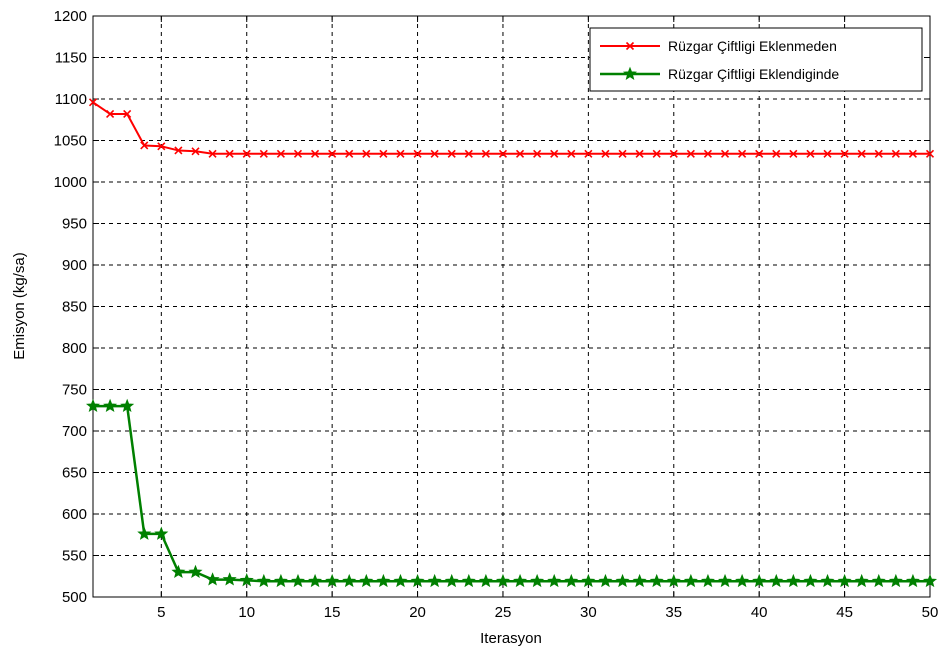 The image size is (941, 653). What do you see at coordinates (74, 265) in the screenshot?
I see `y-tick-label: 900` at bounding box center [74, 265].